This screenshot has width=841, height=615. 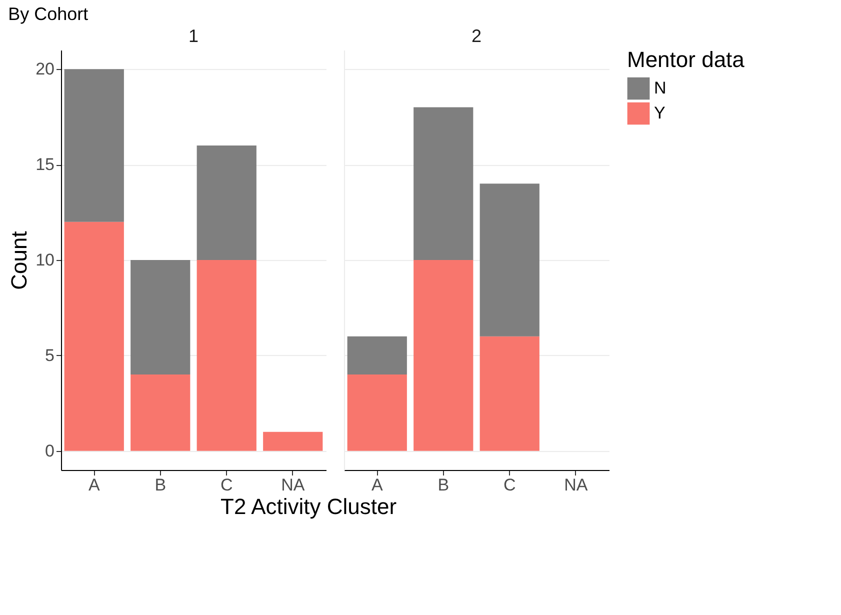 I want to click on y-axis-title: Count, so click(x=19, y=260).